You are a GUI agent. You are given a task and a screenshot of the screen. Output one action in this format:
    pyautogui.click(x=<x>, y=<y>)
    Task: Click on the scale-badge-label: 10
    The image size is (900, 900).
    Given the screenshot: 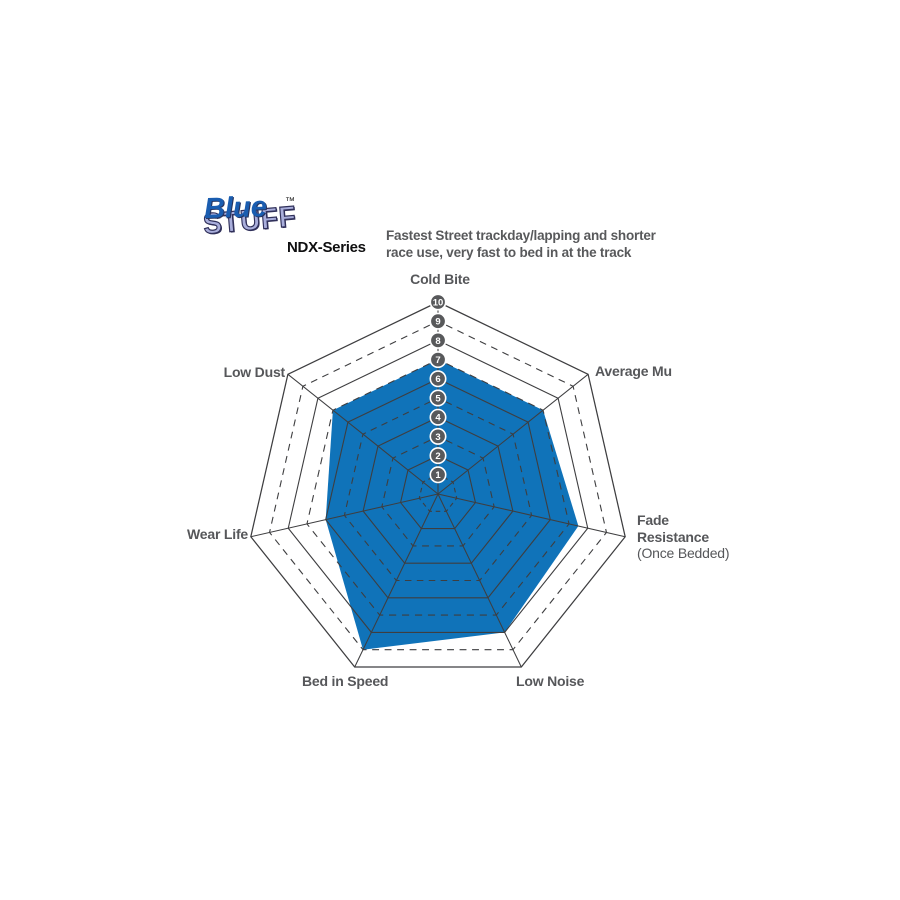 What is the action you would take?
    pyautogui.click(x=438, y=302)
    